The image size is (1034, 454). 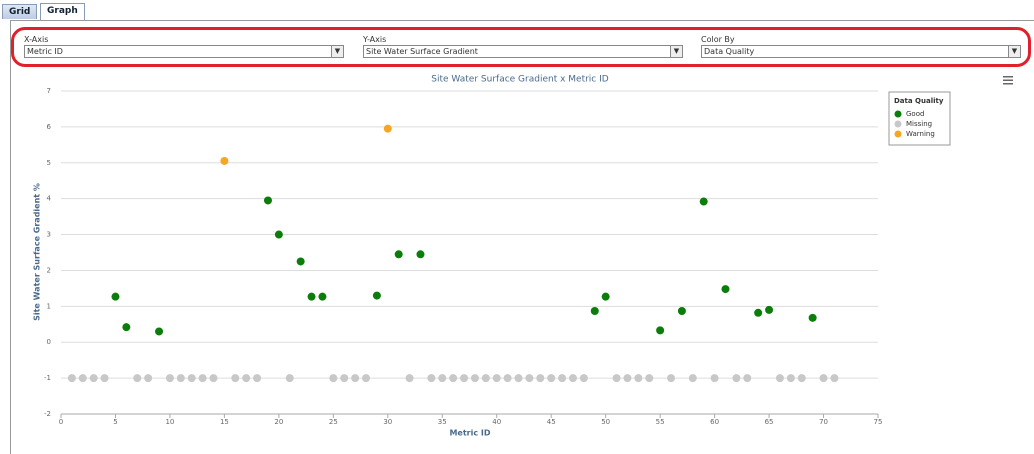 What do you see at coordinates (61, 422) in the screenshot?
I see `x-tick-label: 0` at bounding box center [61, 422].